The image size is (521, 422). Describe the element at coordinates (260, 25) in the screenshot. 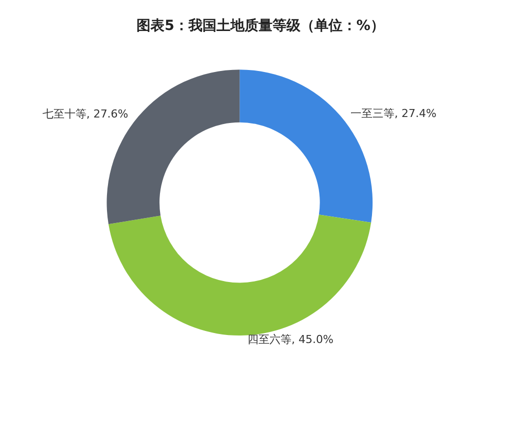

I see `chart-title: 图表5：我国土地质量等级（单位：%）` at that location.